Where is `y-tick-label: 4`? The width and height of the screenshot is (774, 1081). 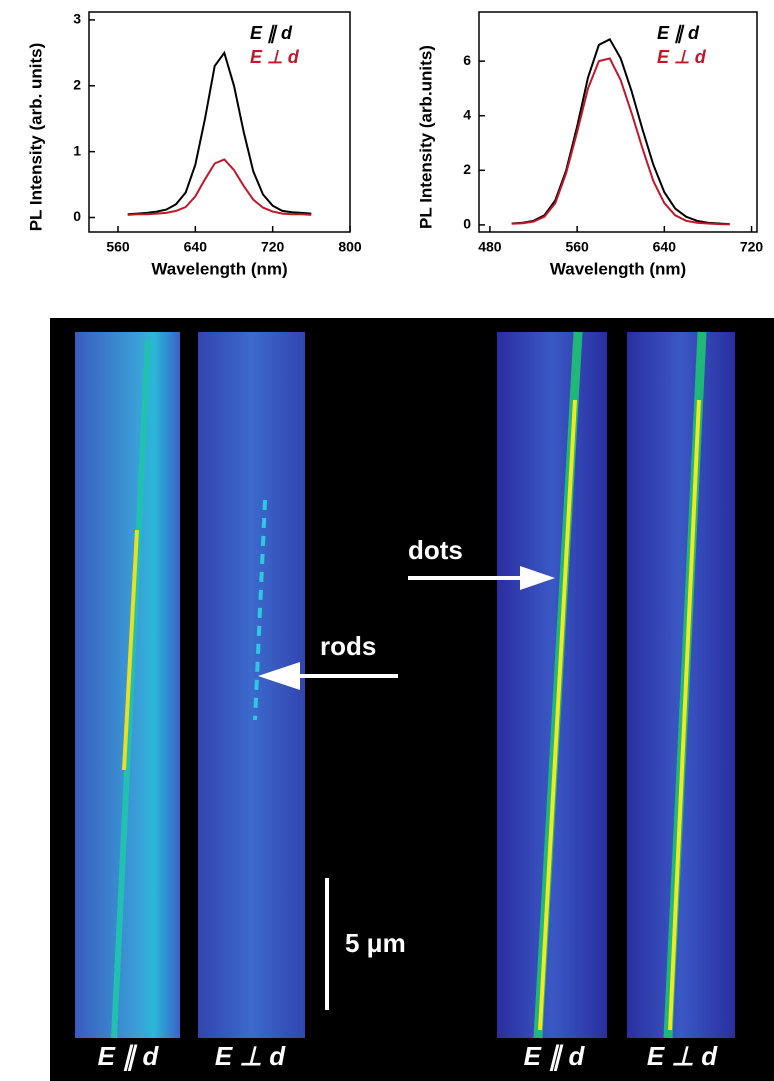 y-tick-label: 4 is located at coordinates (467, 114).